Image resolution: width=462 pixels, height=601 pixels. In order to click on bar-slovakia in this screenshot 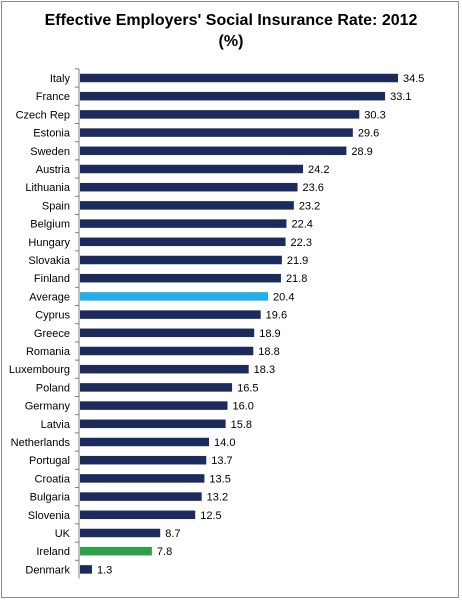, I will do `click(181, 260)`.